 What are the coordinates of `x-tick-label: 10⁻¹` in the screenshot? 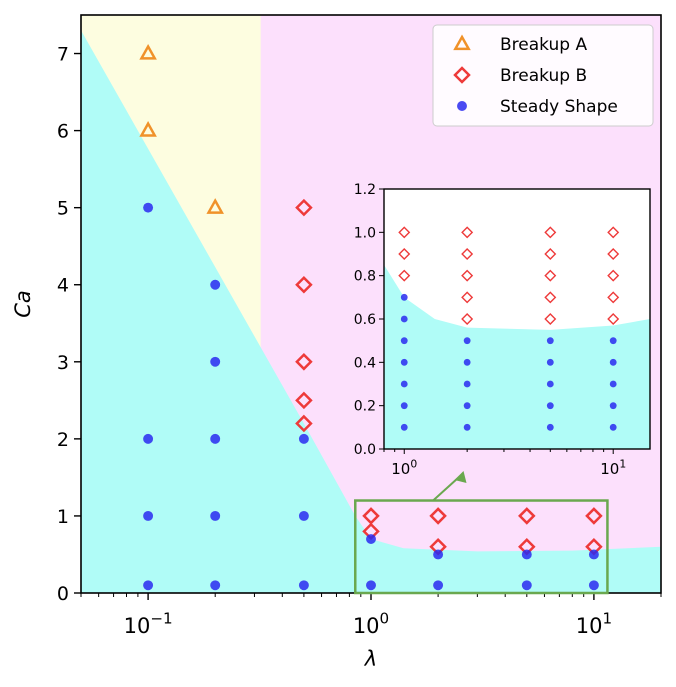 It's located at (148, 624).